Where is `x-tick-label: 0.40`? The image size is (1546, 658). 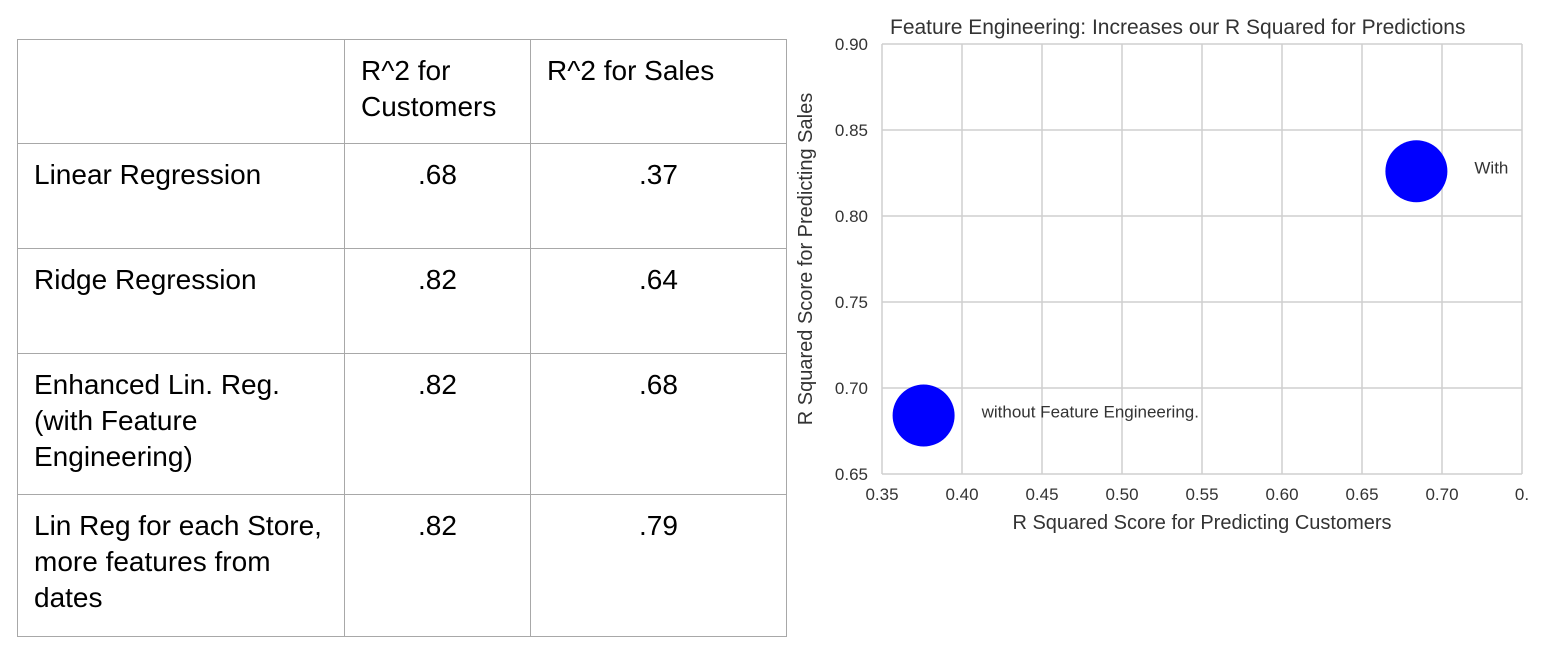 x-tick-label: 0.40 is located at coordinates (961, 494).